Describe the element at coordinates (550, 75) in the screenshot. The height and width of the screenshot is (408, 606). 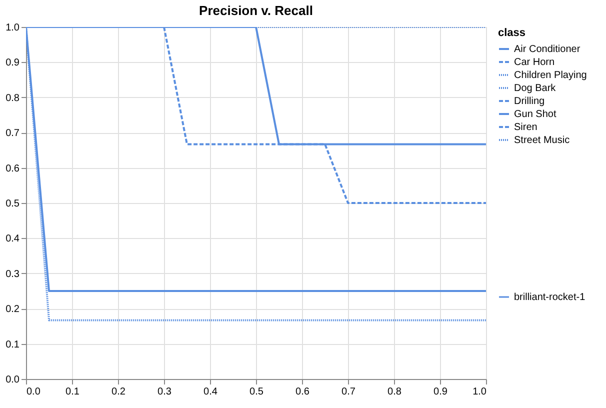
I see `legend-label: Children Playing` at that location.